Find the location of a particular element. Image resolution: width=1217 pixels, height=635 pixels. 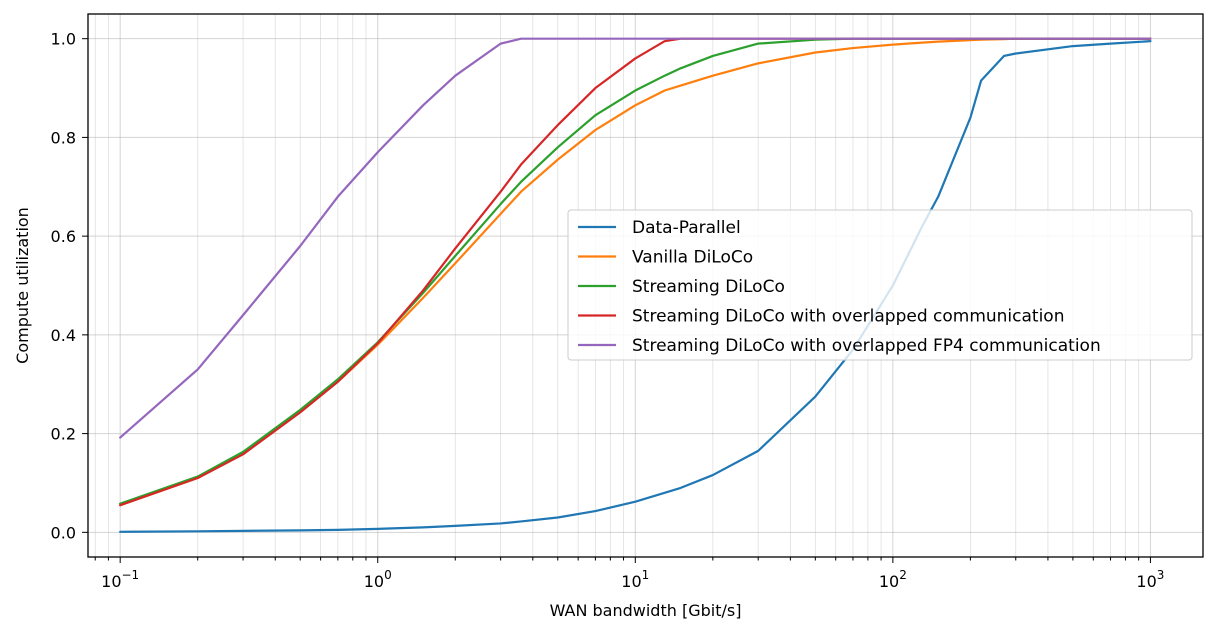

x-tick-label: 10³ is located at coordinates (1150, 579).